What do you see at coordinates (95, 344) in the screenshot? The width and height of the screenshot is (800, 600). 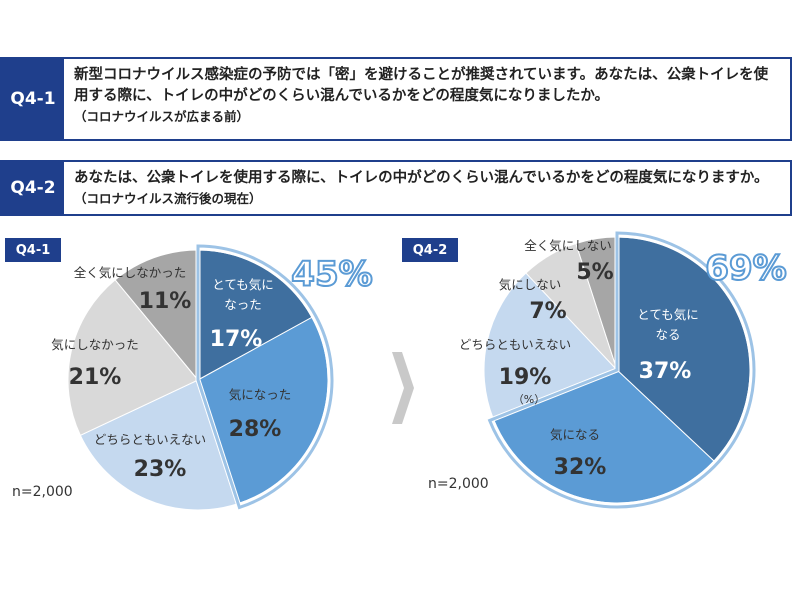 I see `slice-label: 気にしなかった` at bounding box center [95, 344].